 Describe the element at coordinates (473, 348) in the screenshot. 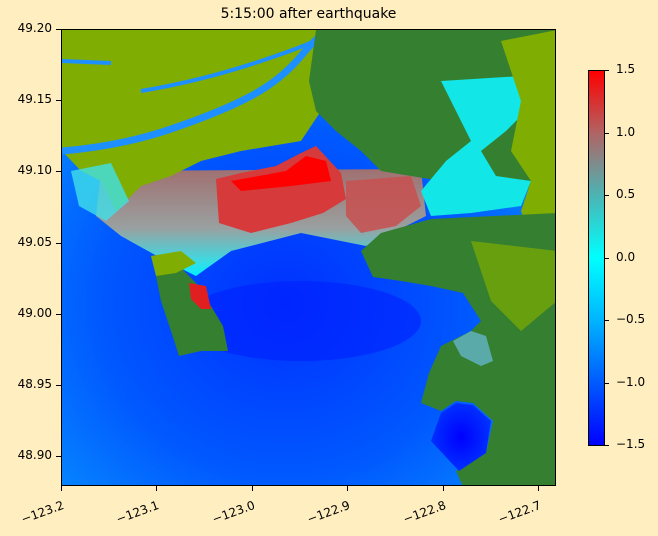

I see `gray-inundation-southeast` at that location.